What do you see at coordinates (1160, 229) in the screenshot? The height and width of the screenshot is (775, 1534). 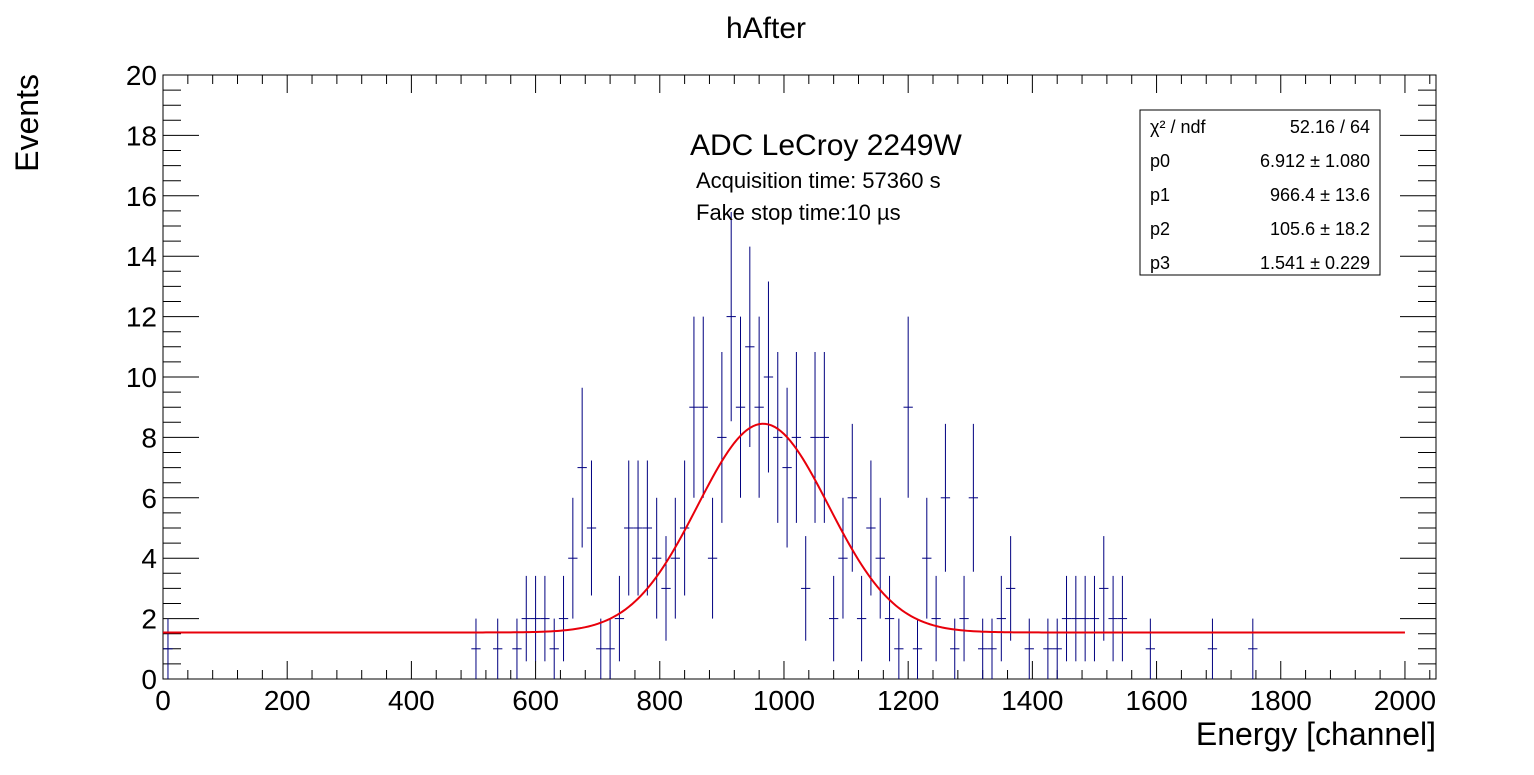 I see `stats-row-label: p2` at bounding box center [1160, 229].